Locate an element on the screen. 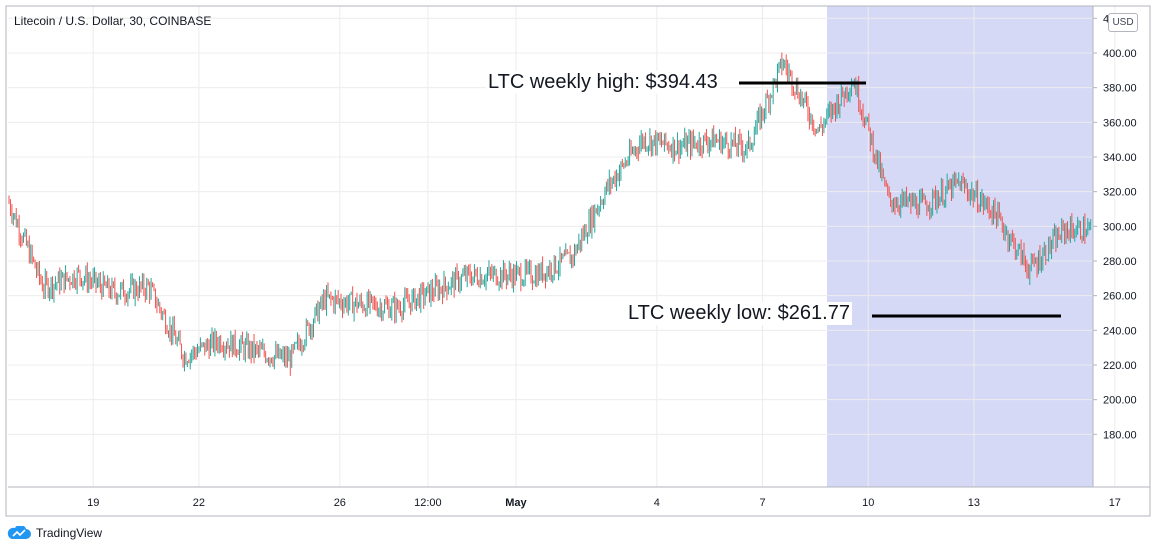 The width and height of the screenshot is (1158, 553). tradingview-cloud-icon is located at coordinates (19, 532).